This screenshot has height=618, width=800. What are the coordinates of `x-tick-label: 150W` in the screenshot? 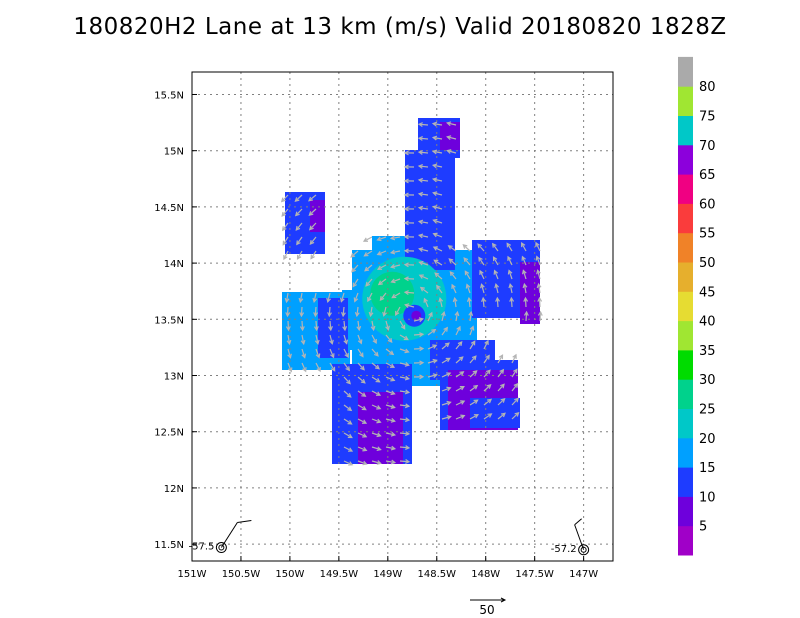 It's located at (289, 574).